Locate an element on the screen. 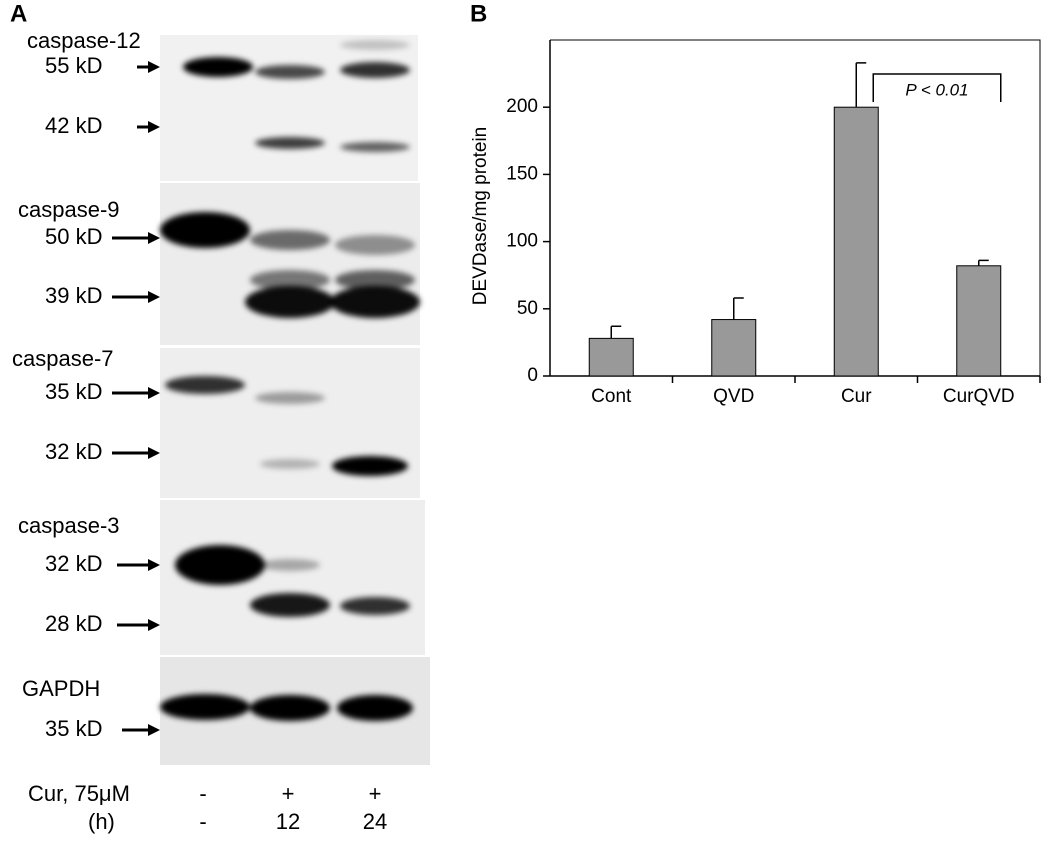 This screenshot has width=1050, height=841. annotation: P < 0.01 is located at coordinates (936, 89).